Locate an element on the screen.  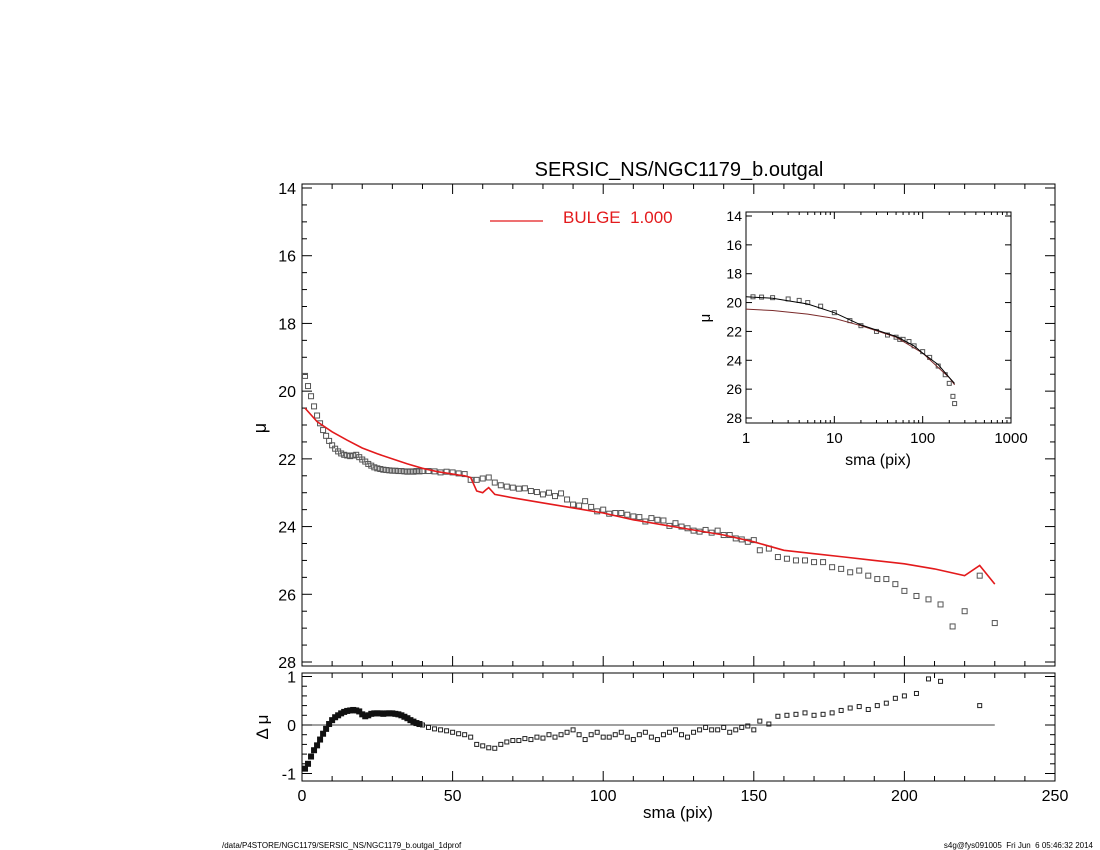
inset-y-tick-label: 26 is located at coordinates (734, 389).